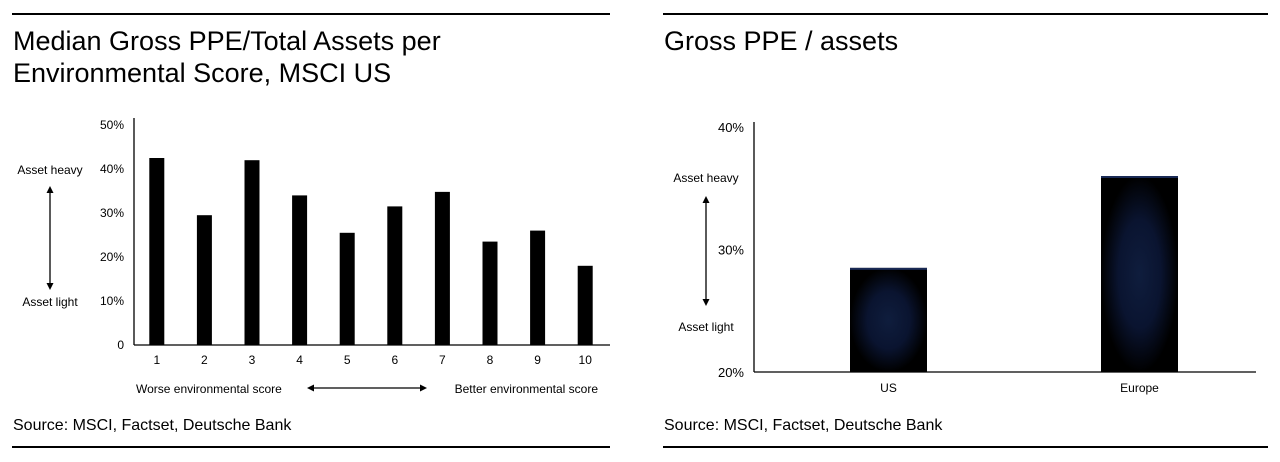 This screenshot has width=1280, height=462. What do you see at coordinates (202, 73) in the screenshot?
I see `chart-title-line-2: Environmental Score, MSCI US` at bounding box center [202, 73].